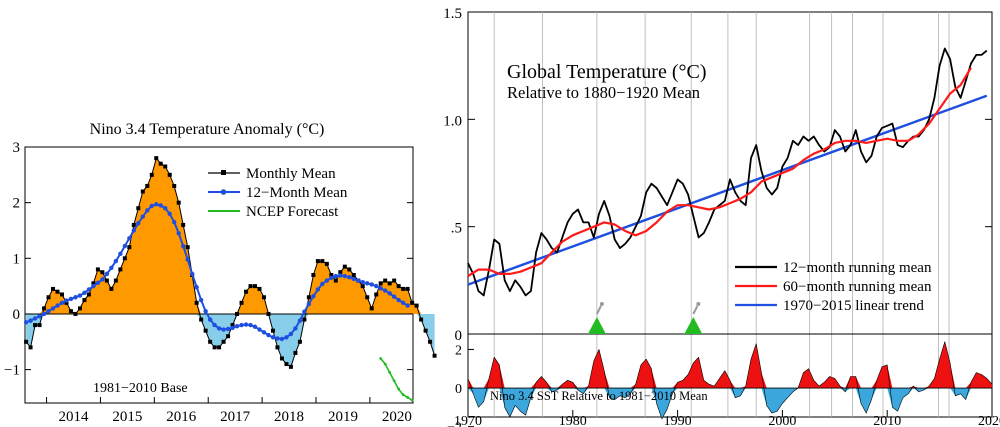 The image size is (1000, 427). What do you see at coordinates (857, 268) in the screenshot?
I see `legend-label-12month-running: 12−month running mean` at bounding box center [857, 268].